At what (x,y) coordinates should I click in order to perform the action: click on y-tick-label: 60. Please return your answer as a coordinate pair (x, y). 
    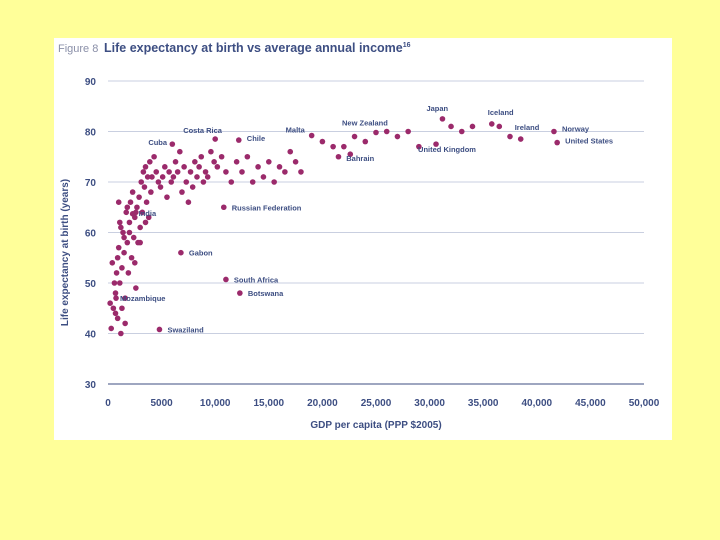
    Looking at the image, I should click on (91, 234).